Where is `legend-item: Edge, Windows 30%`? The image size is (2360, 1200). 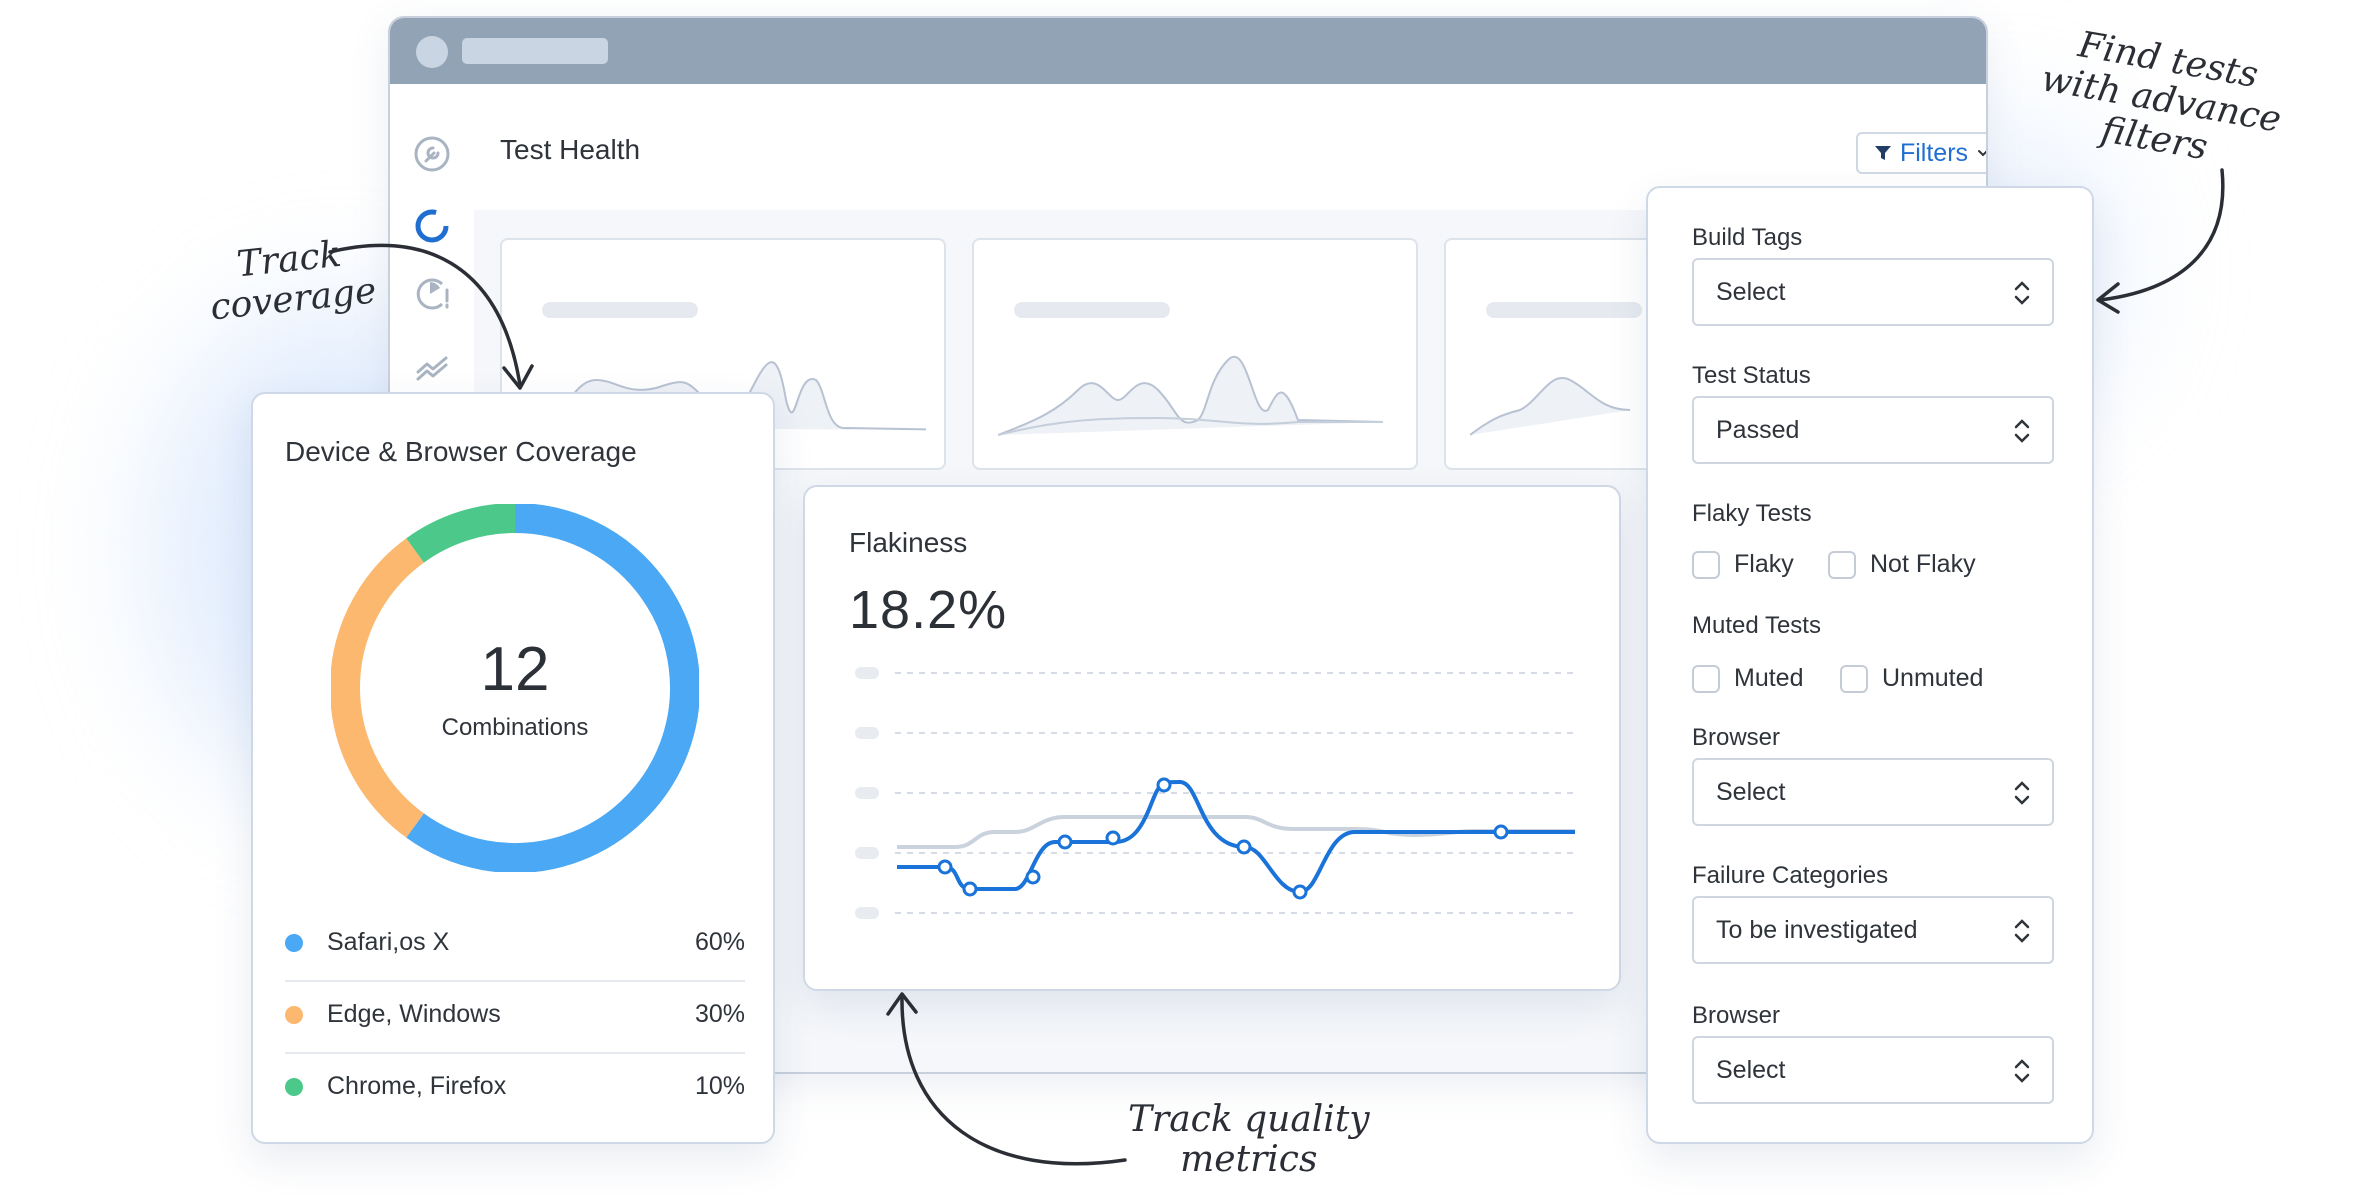 legend-item: Edge, Windows 30% is located at coordinates (515, 1019).